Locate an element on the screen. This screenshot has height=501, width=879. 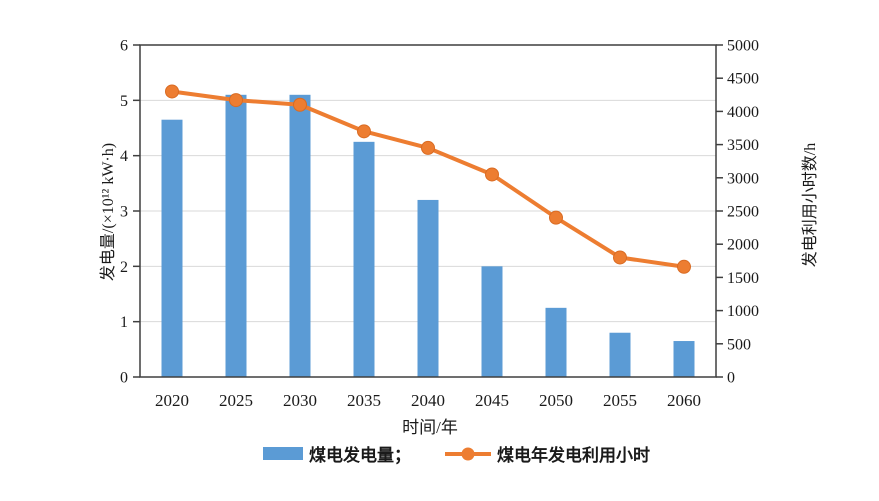
left-tick-label: 6 is located at coordinates (124, 46).